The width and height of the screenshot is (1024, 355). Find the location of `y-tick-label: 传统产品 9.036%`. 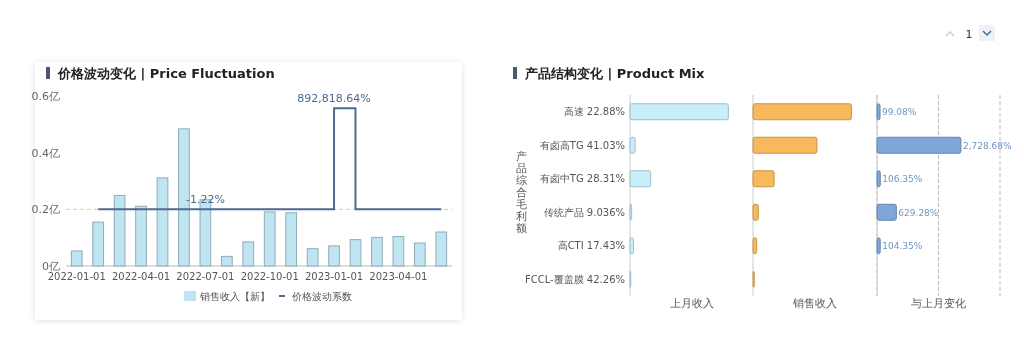

y-tick-label: 传统产品 9.036% is located at coordinates (584, 212).